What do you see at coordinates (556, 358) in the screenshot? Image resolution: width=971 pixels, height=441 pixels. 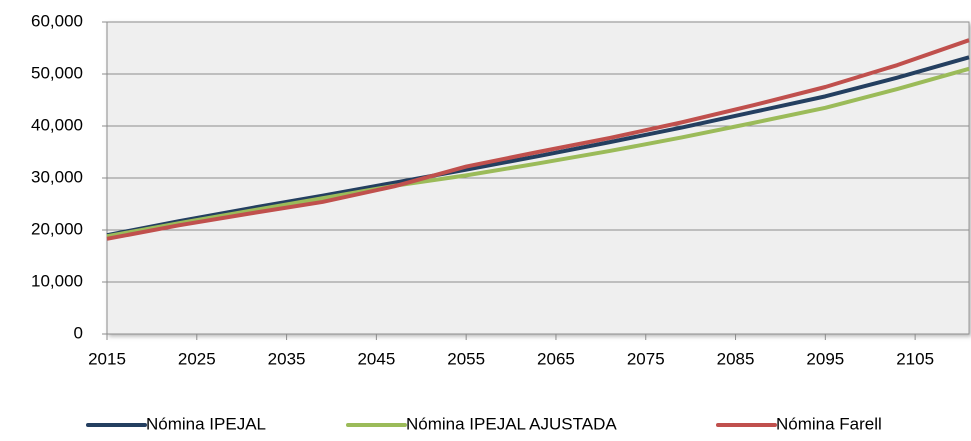 I see `x-tick-label: 2065` at bounding box center [556, 358].